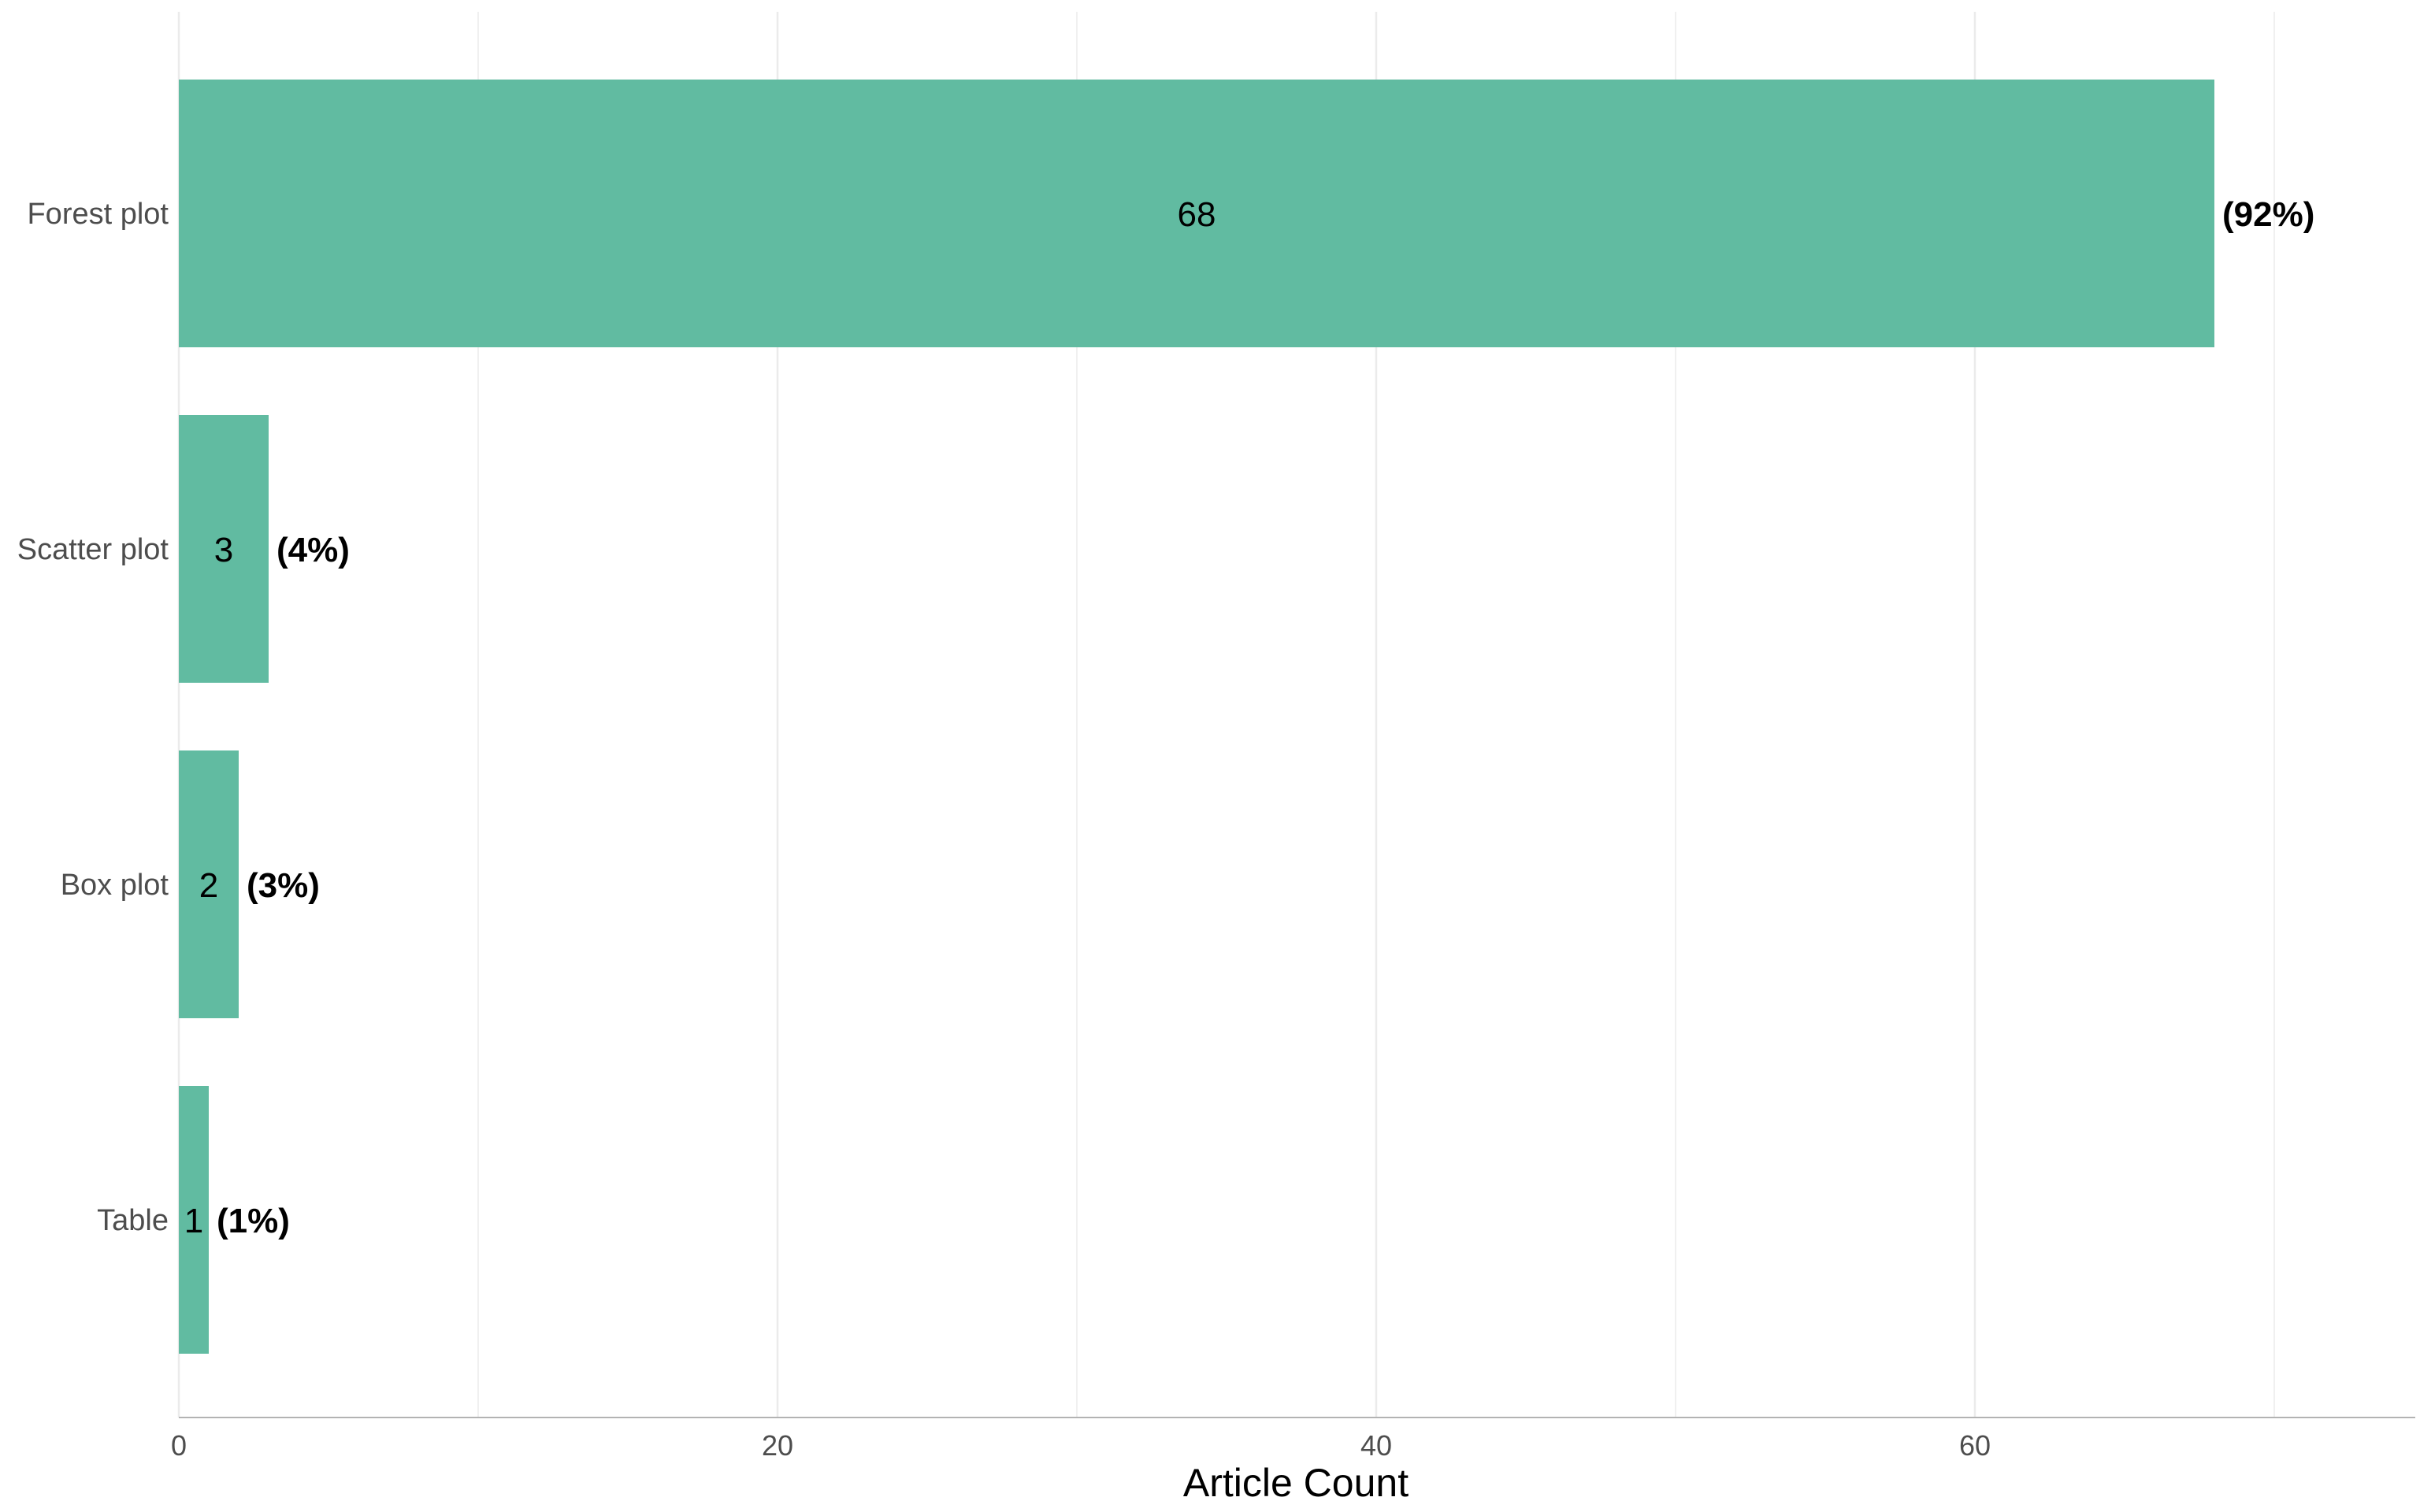  Describe the element at coordinates (179, 1445) in the screenshot. I see `x-tick-label: 0` at that location.